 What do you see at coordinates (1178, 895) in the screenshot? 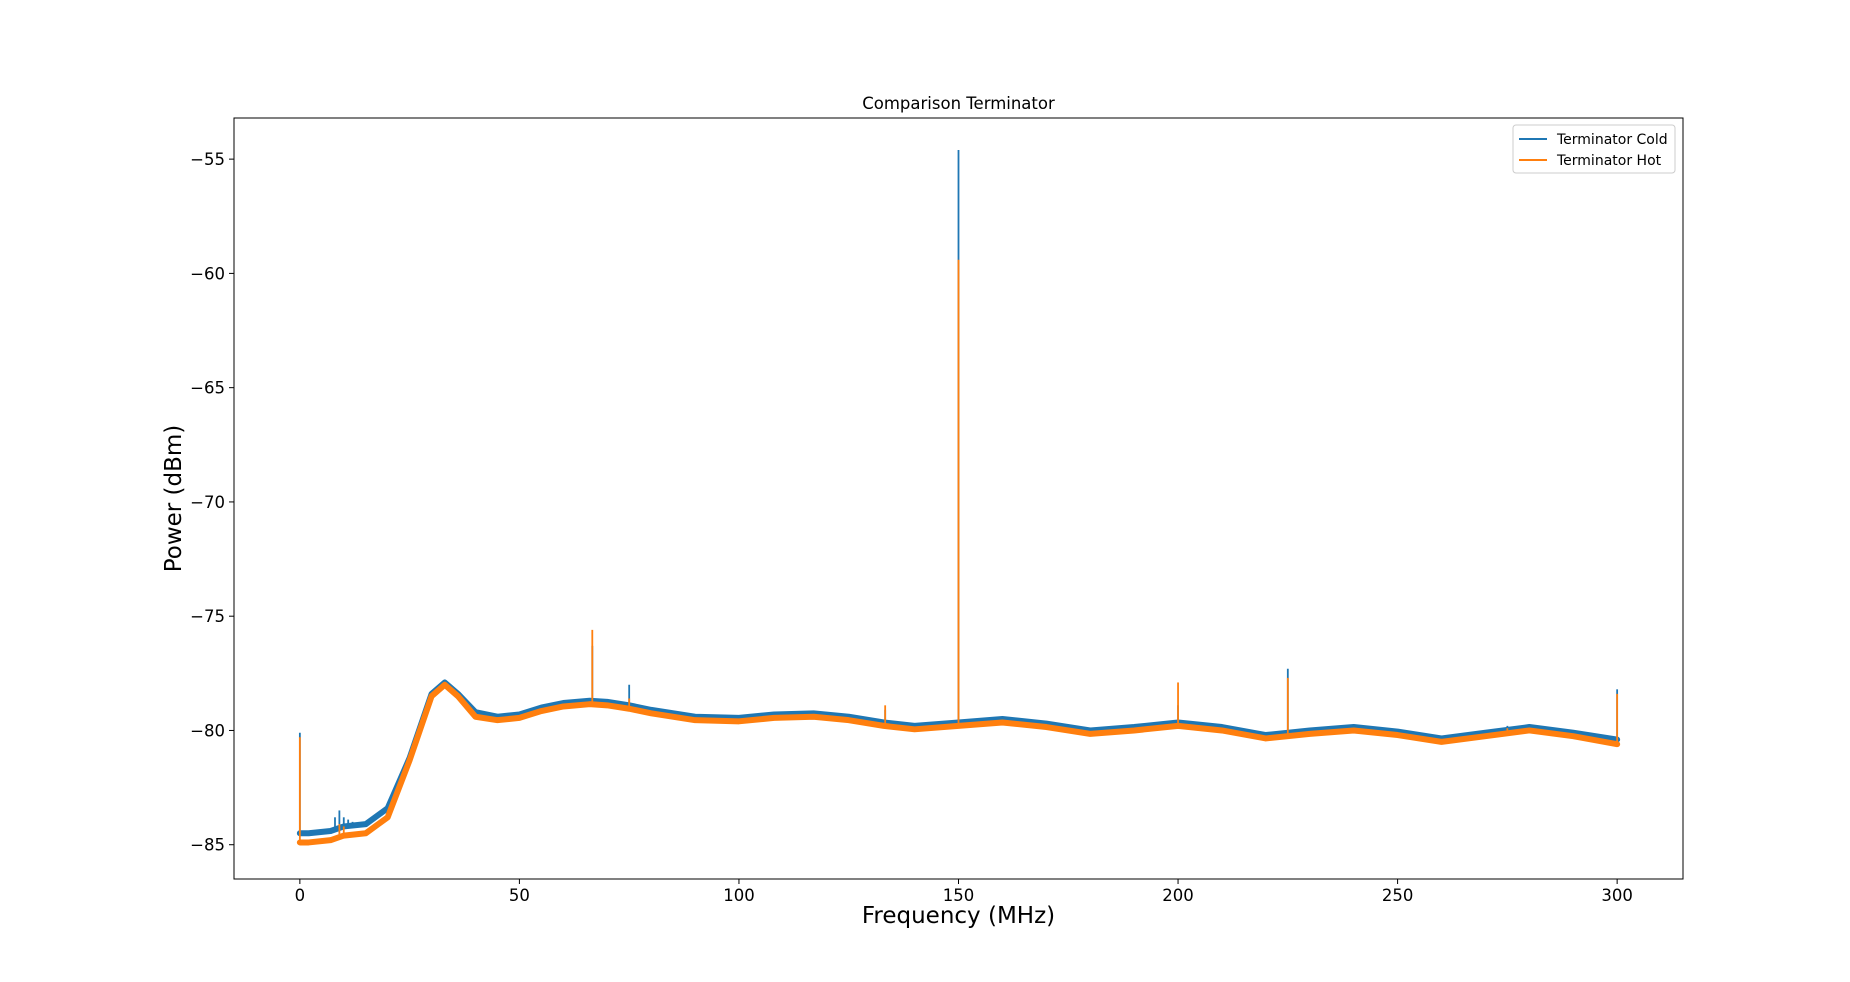
I see `x-tick-label: 200` at bounding box center [1178, 895].